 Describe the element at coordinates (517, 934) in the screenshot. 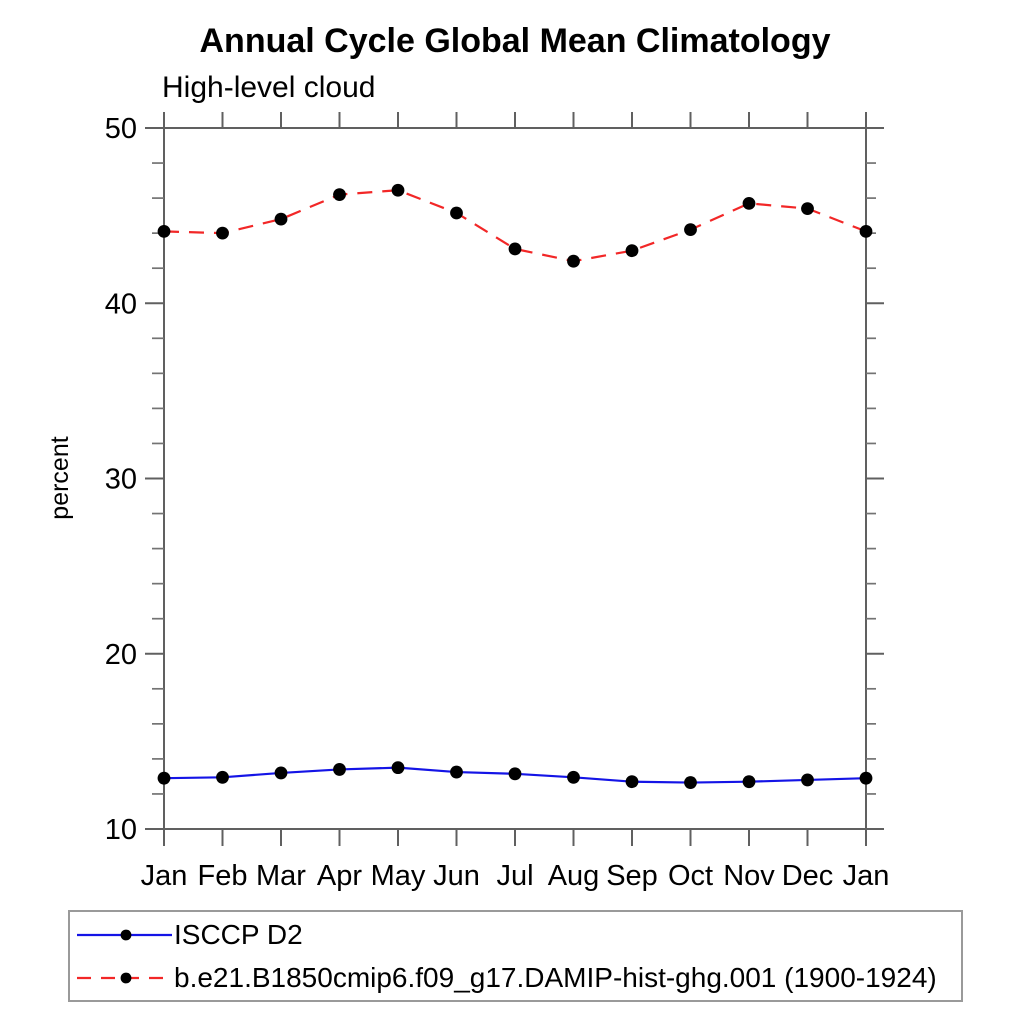

I see `legend-item-isccp: ISCCP D2` at that location.